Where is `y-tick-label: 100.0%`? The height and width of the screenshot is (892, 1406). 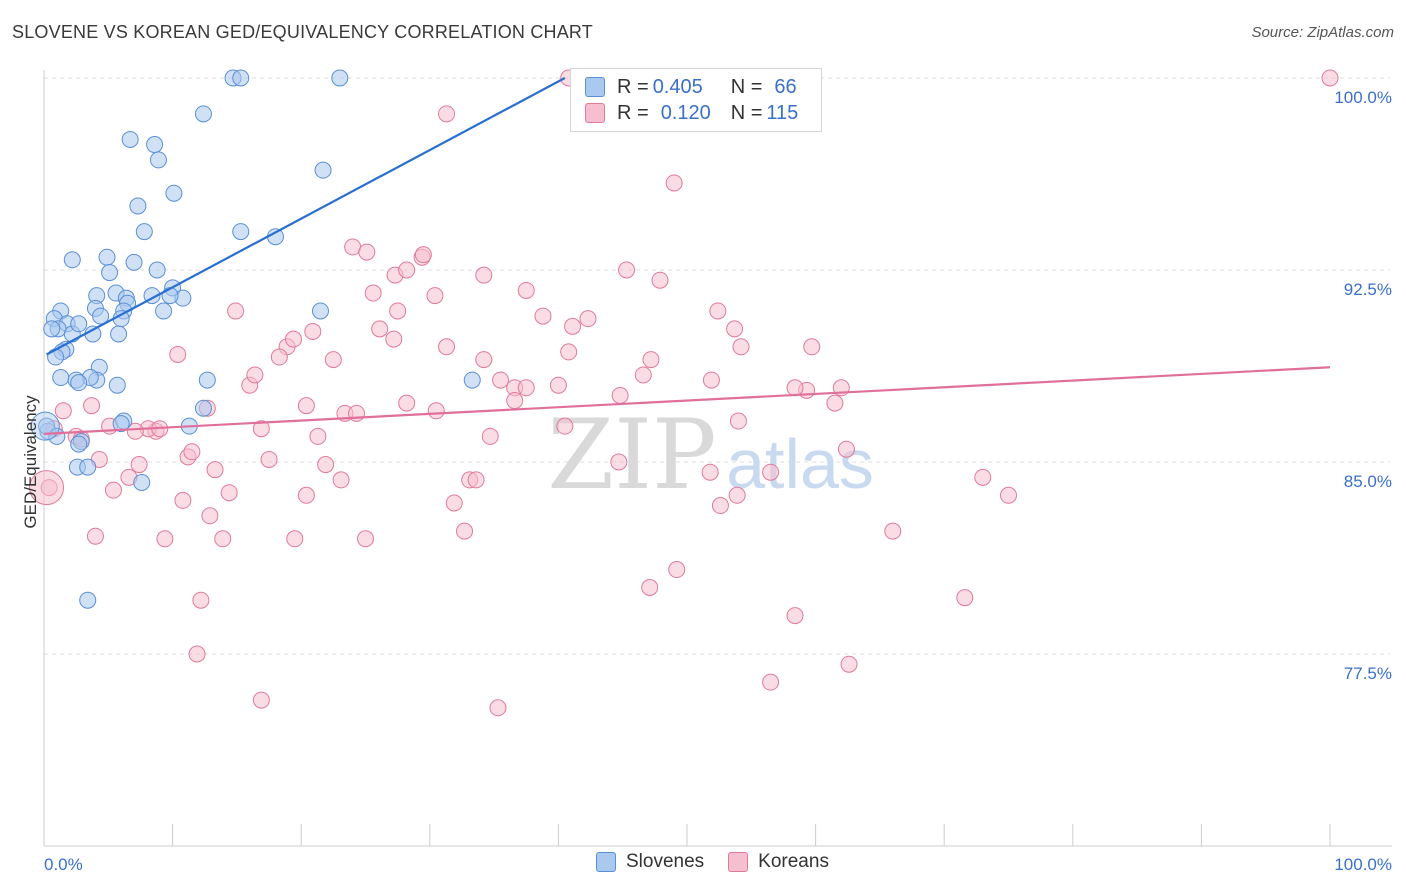
y-tick-label: 100.0% is located at coordinates (1363, 97).